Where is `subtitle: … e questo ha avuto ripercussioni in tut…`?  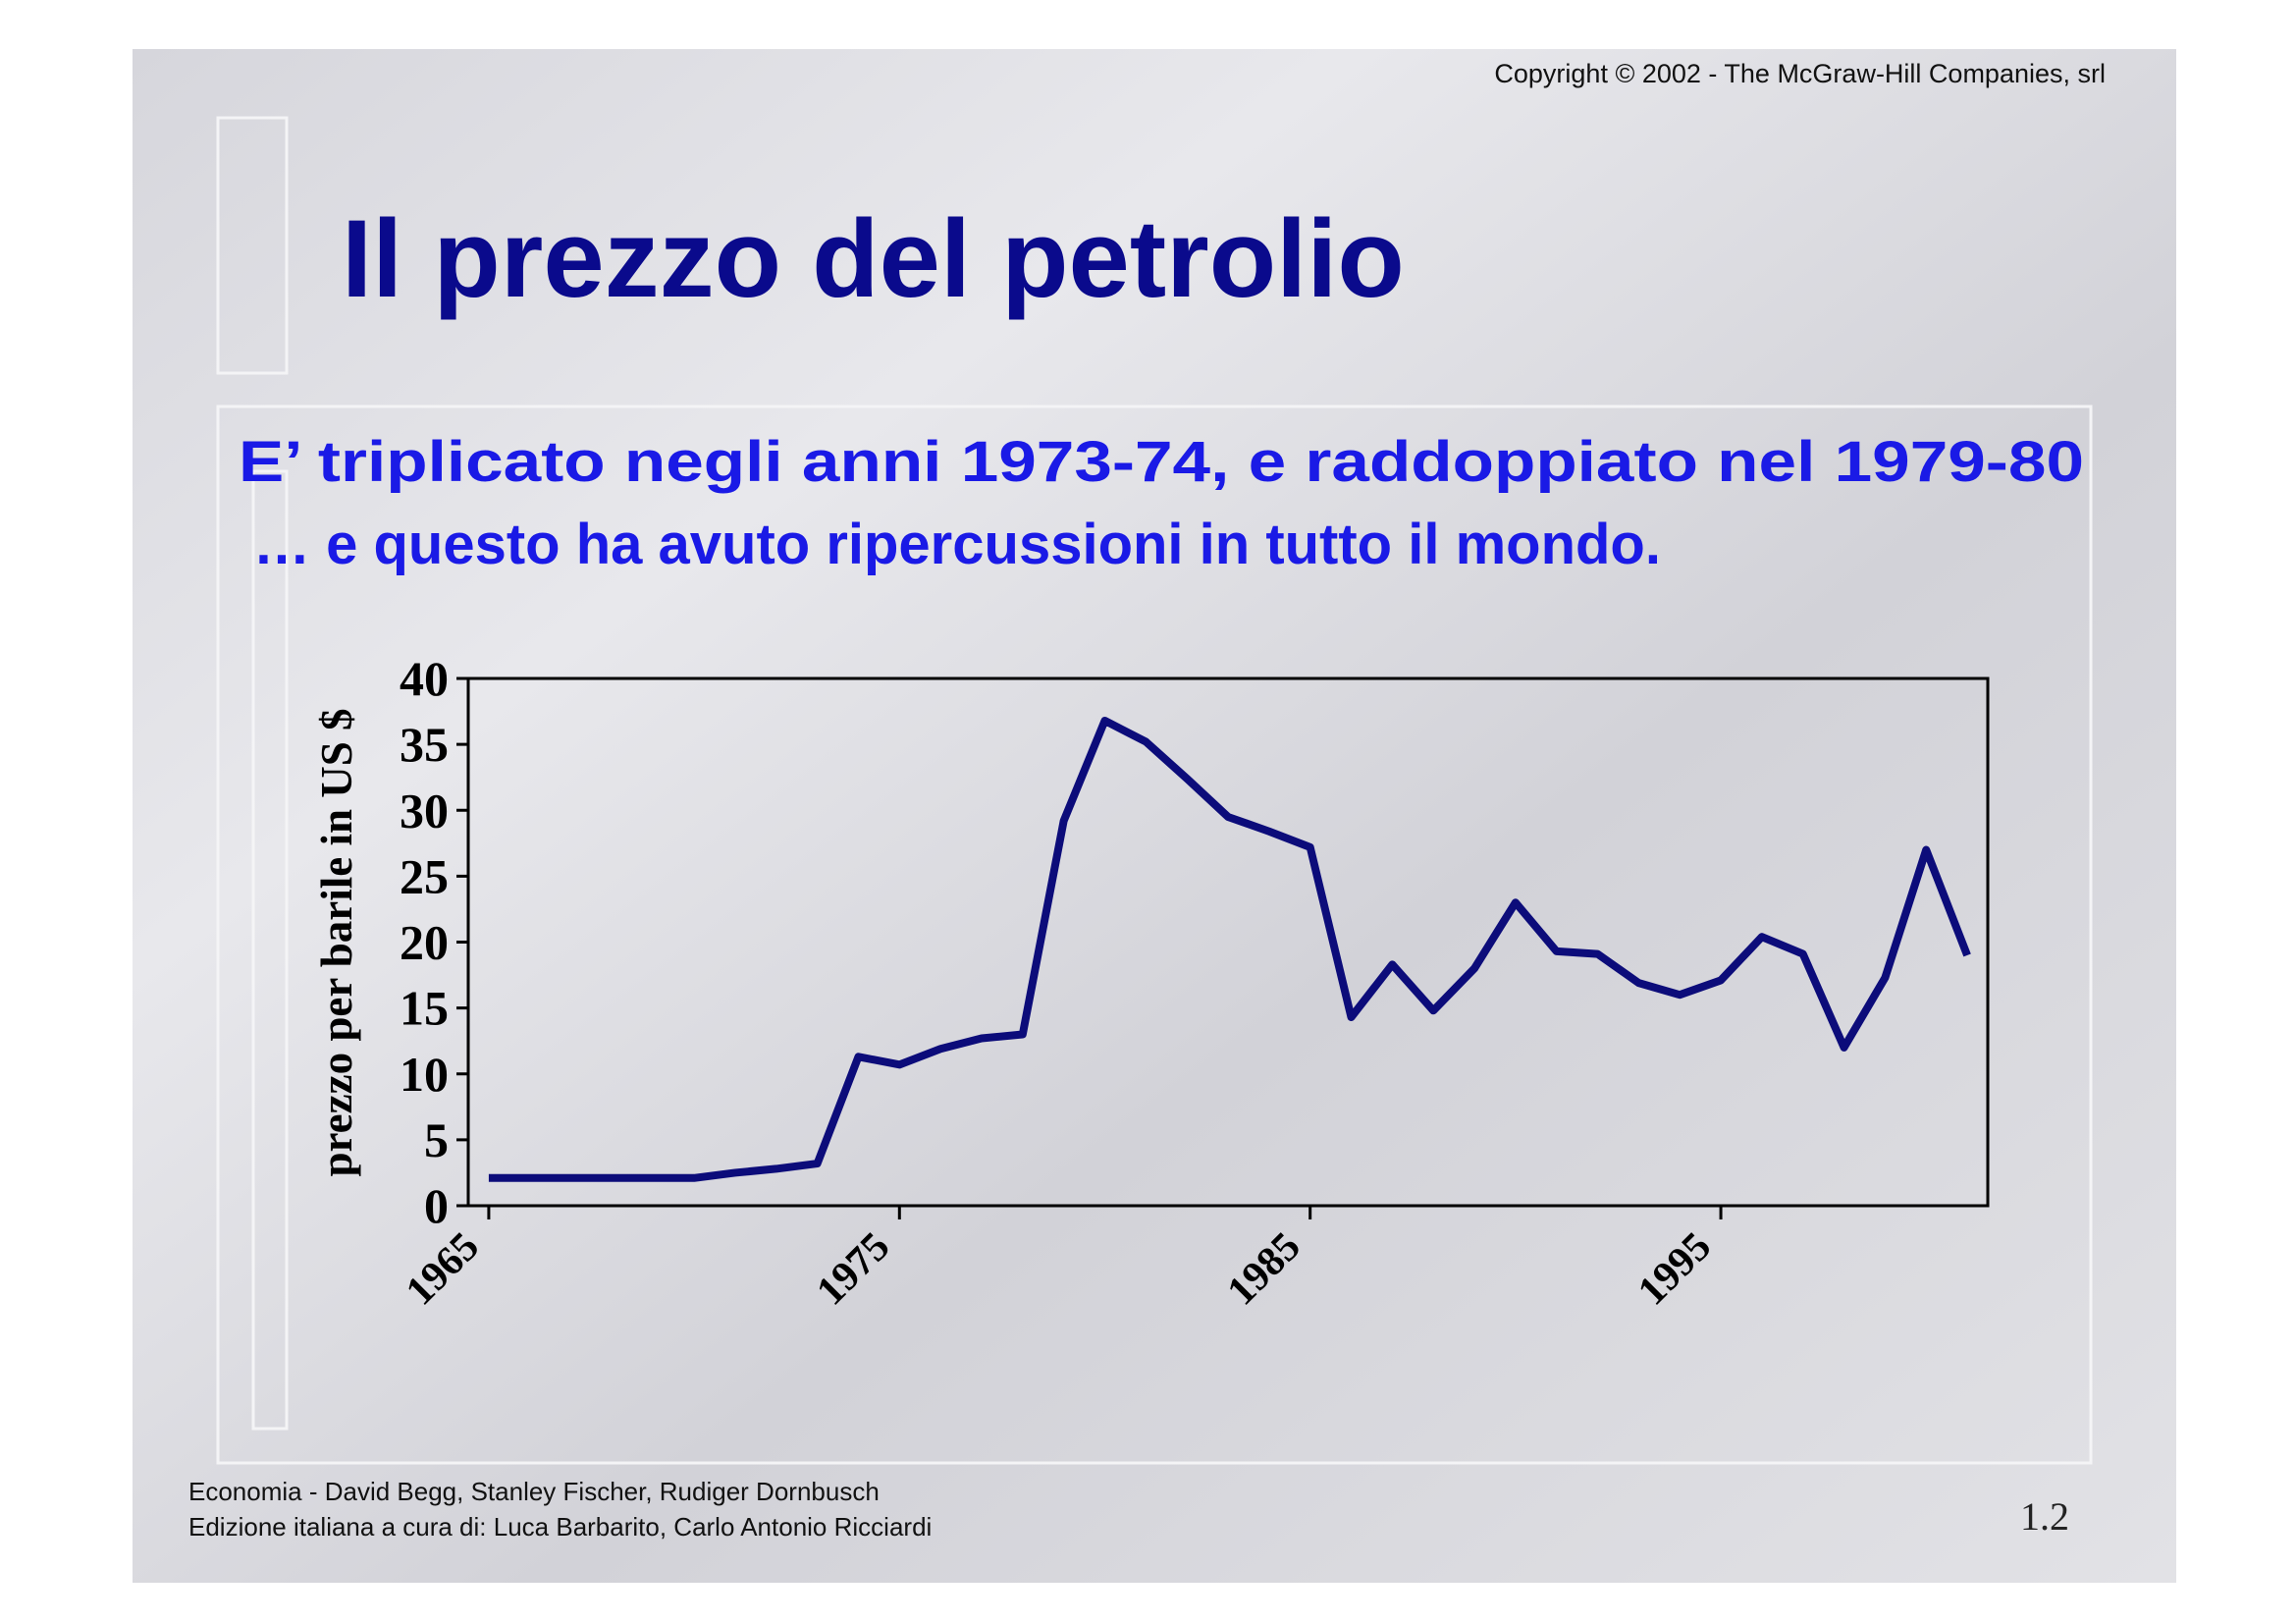
subtitle: … e questo ha avuto ripercussioni in tut… is located at coordinates (957, 545).